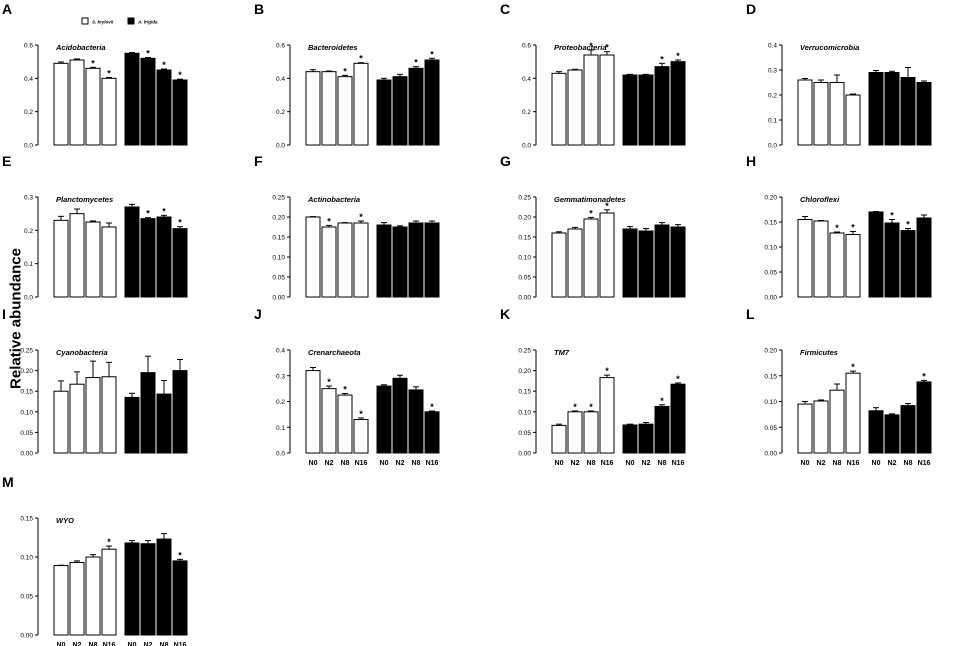 The width and height of the screenshot is (964, 646). Describe the element at coordinates (524, 218) in the screenshot. I see `y-tick-label: 0.20` at that location.